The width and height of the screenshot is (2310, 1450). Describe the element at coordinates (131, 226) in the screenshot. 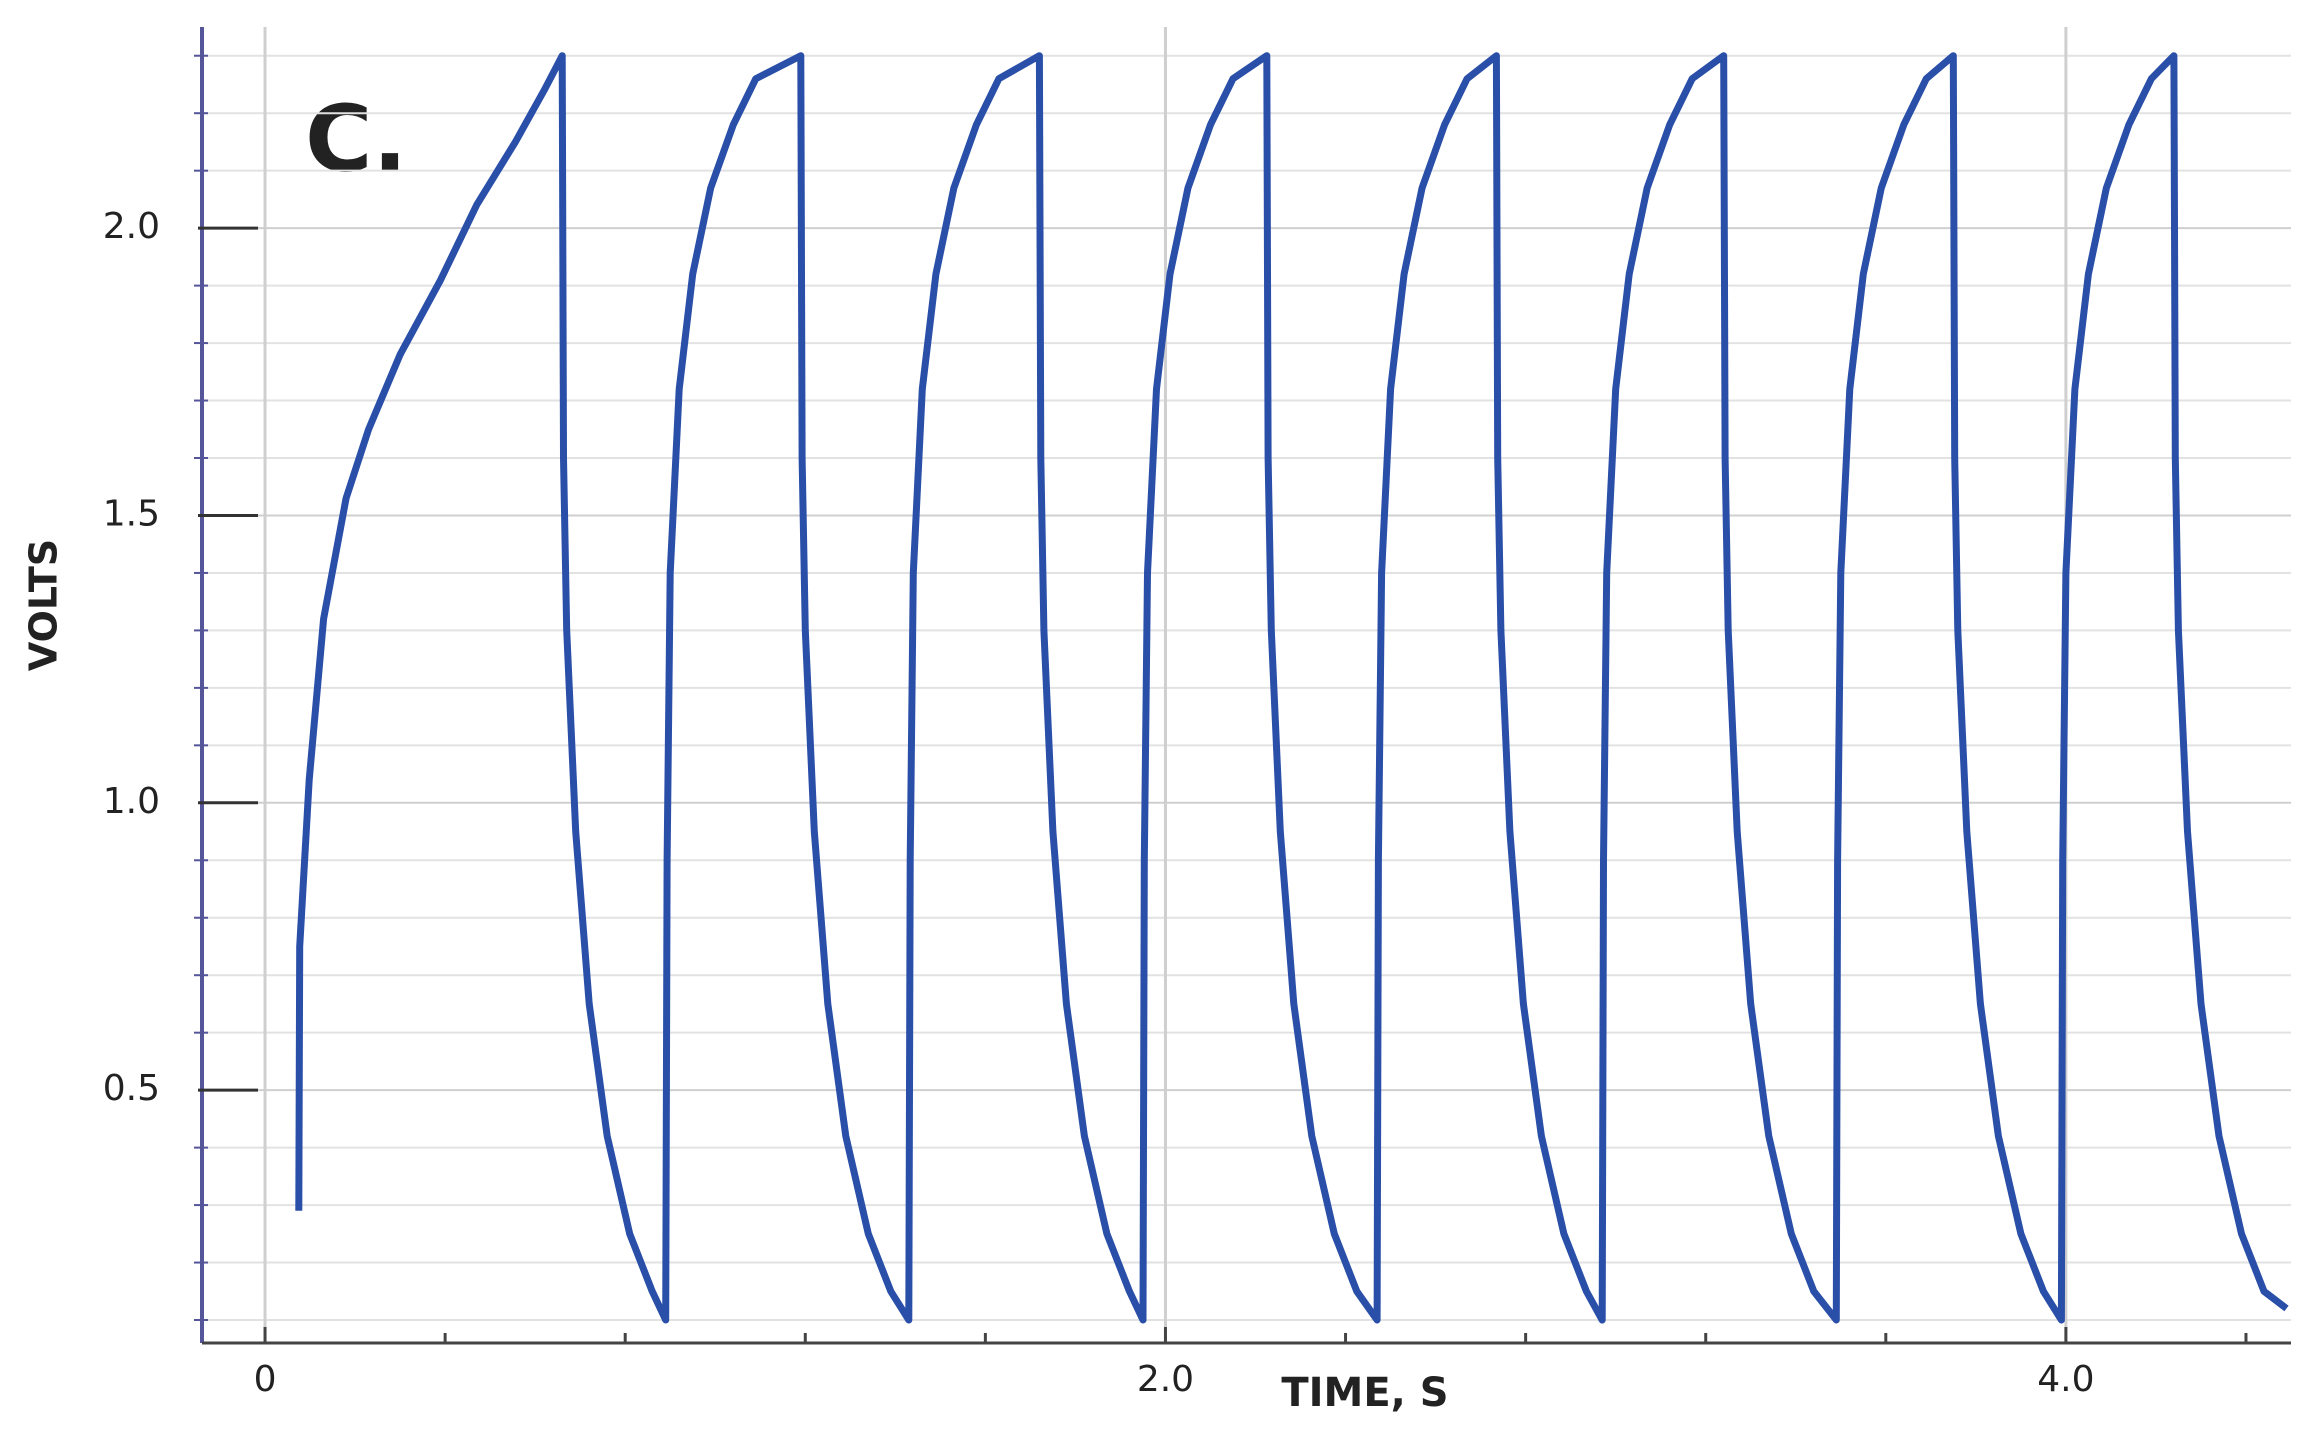

I see `y-tick-label: 2.0` at that location.